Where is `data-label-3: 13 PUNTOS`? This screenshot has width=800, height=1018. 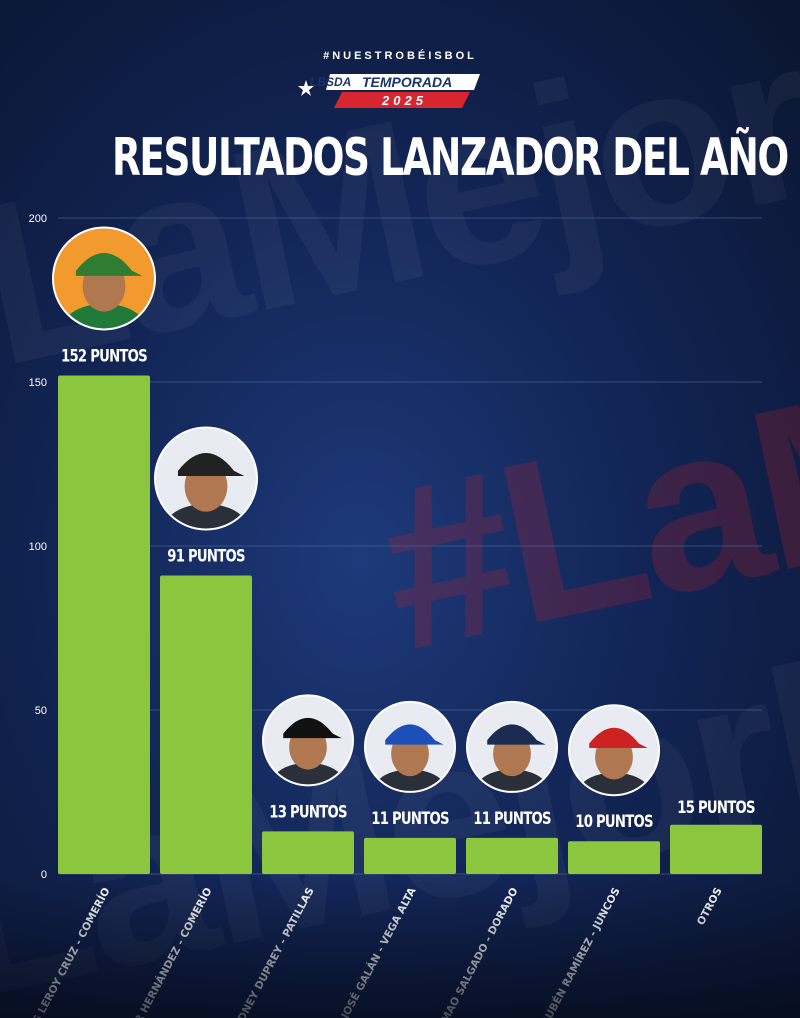 data-label-3: 13 PUNTOS is located at coordinates (307, 812).